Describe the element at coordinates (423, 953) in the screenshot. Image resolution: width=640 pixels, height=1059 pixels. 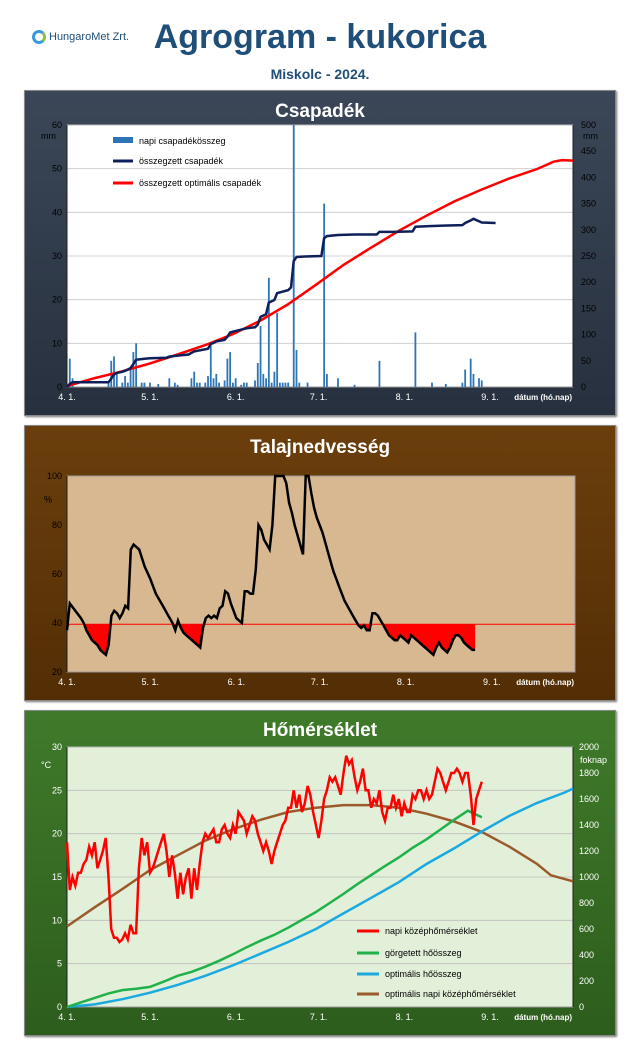
I see `legend-label: görgetett hőösszeg` at that location.